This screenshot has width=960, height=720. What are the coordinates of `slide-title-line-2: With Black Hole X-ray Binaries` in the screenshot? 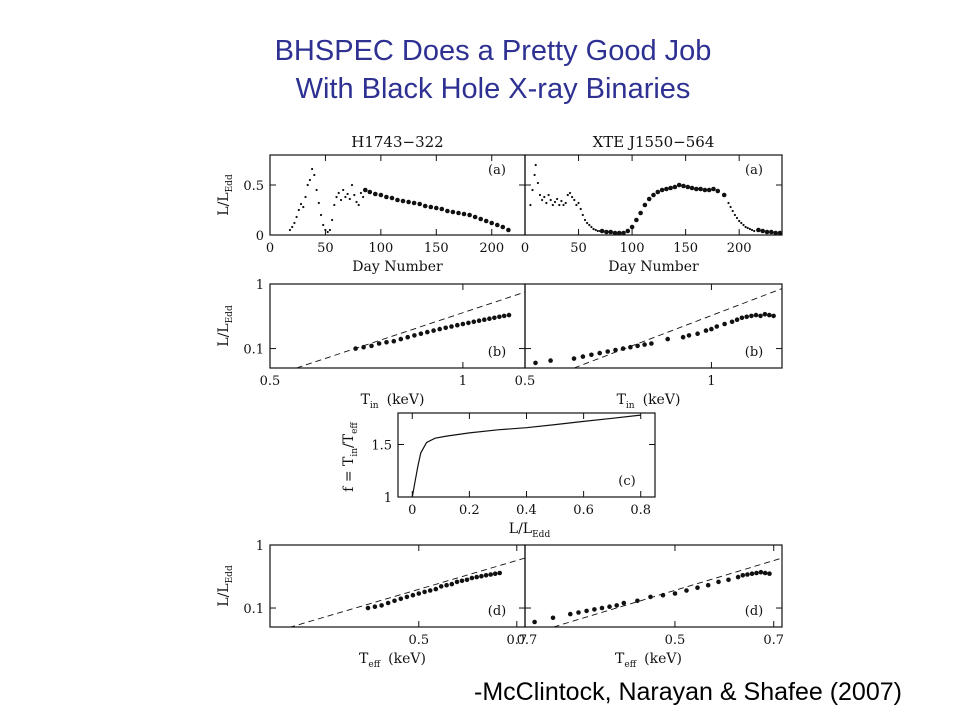 It's located at (493, 89).